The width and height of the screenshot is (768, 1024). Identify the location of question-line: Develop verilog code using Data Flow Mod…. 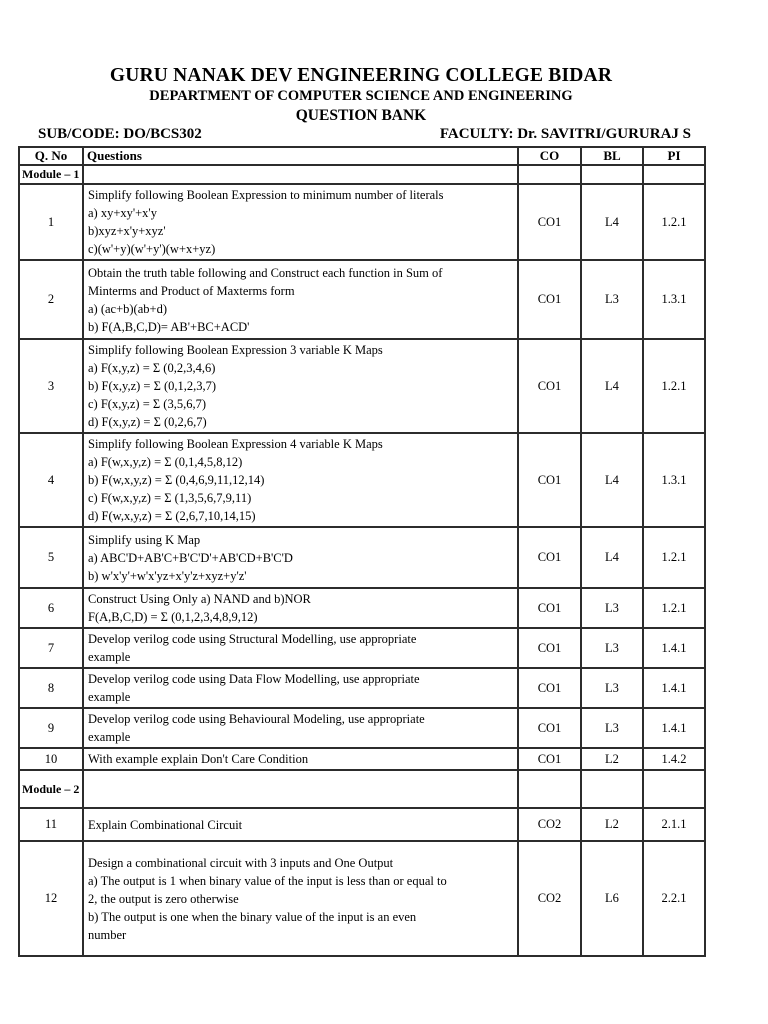
(254, 679).